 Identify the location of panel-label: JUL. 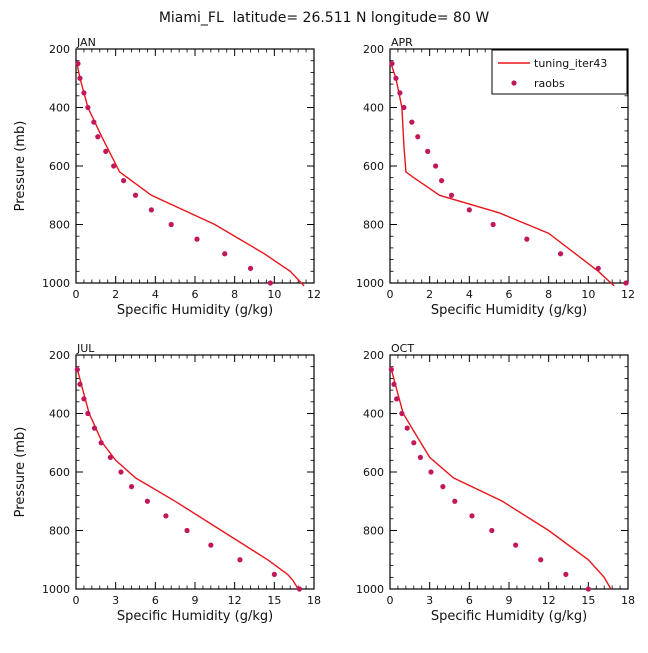
(85, 348).